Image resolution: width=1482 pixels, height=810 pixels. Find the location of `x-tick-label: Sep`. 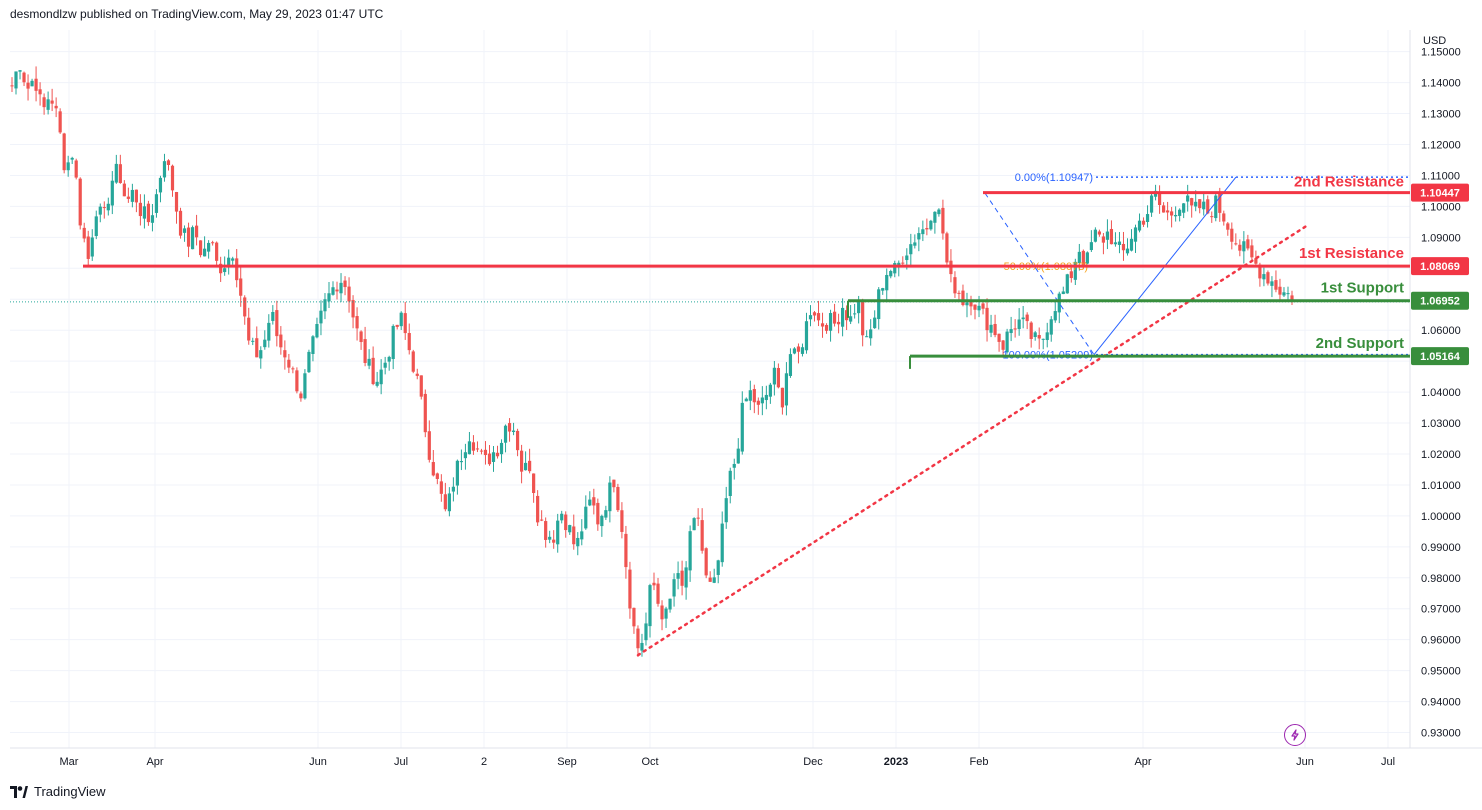

x-tick-label: Sep is located at coordinates (567, 762).